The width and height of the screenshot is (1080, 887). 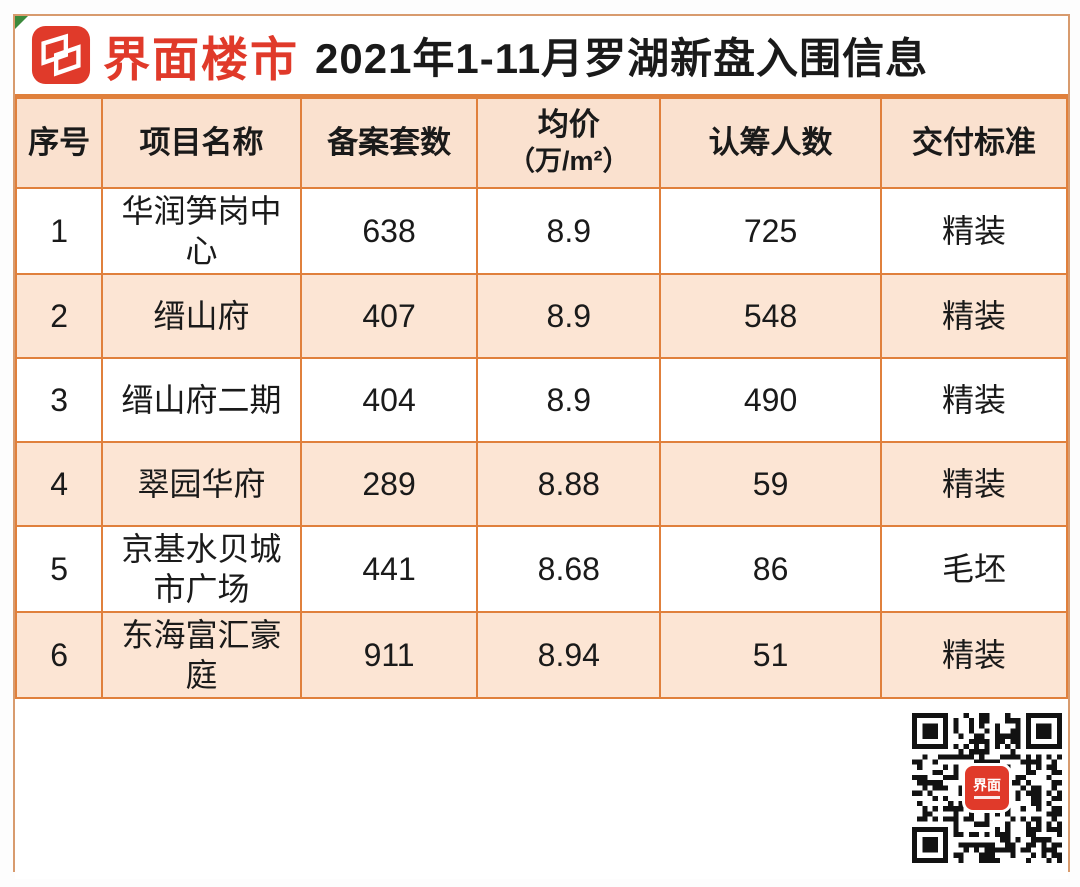 What do you see at coordinates (389, 484) in the screenshot?
I see `cell-units: 289` at bounding box center [389, 484].